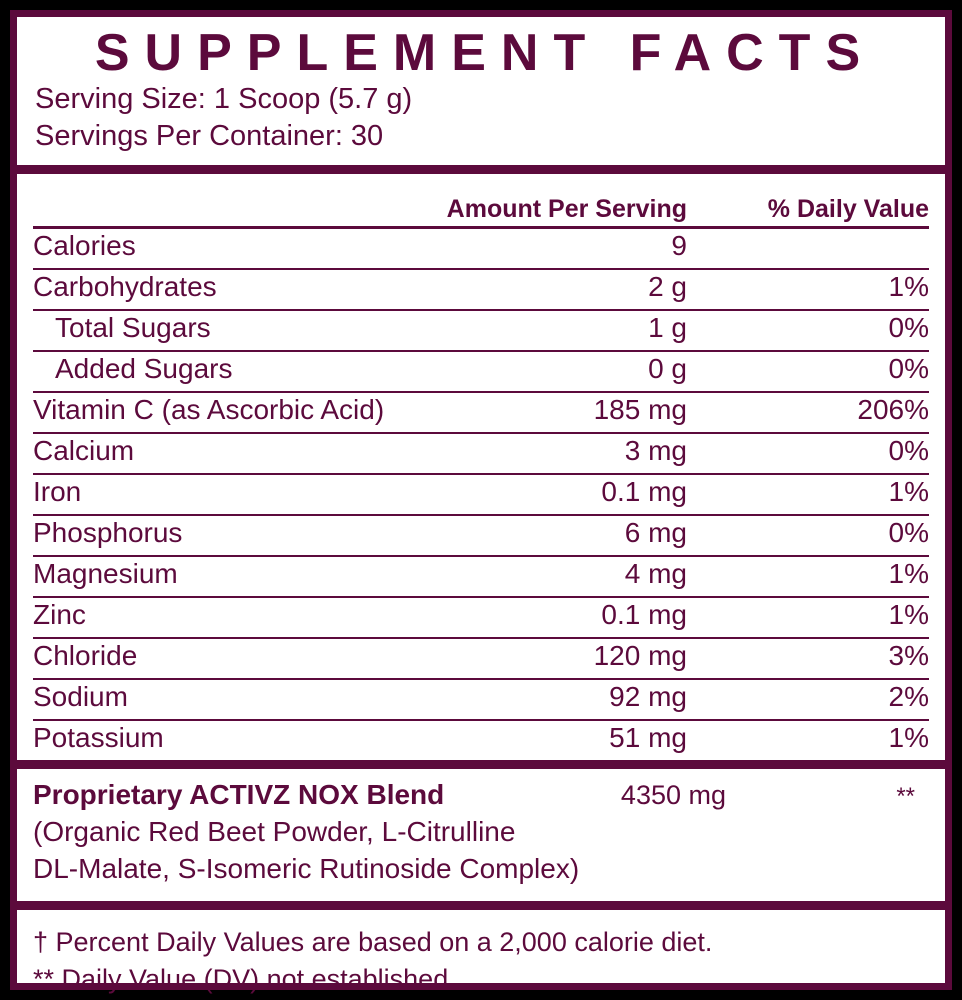  I want to click on table-row: Zinc 0.1 mg 1%, so click(481, 616).